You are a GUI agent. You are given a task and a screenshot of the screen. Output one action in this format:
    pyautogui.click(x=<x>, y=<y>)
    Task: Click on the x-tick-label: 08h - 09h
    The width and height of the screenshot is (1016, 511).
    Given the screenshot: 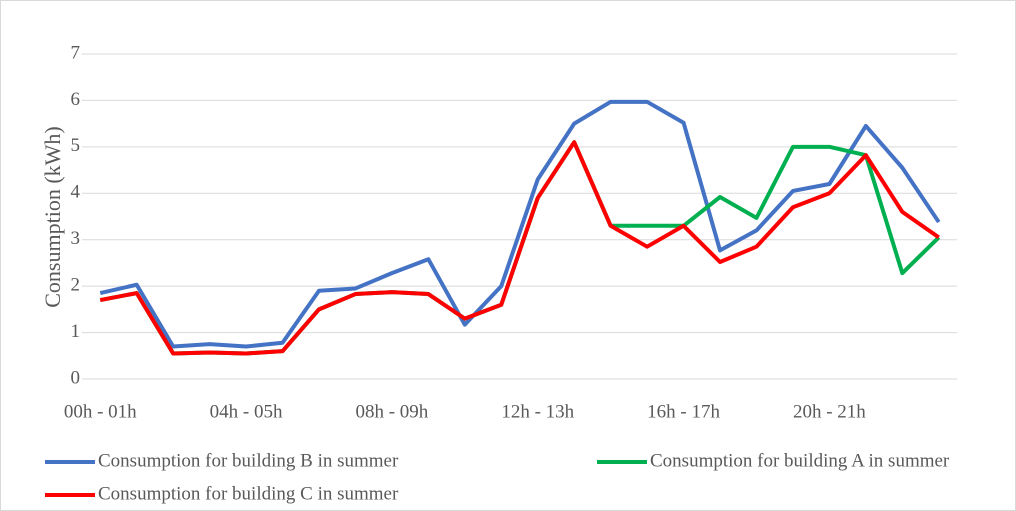 What is the action you would take?
    pyautogui.click(x=391, y=411)
    